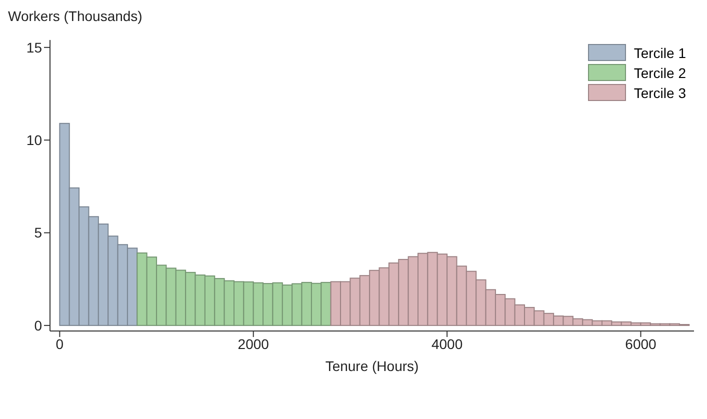 The image size is (707, 419). Describe the element at coordinates (38, 232) in the screenshot. I see `y-tick-label: 5` at that location.